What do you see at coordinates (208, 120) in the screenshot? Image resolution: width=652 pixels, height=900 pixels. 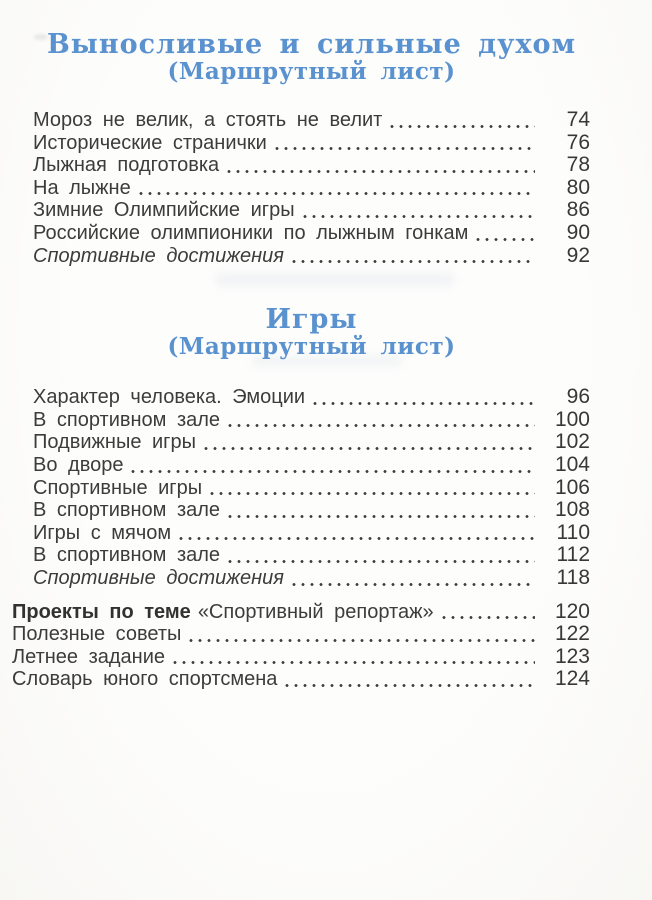 I see `toc-entry-title: Мороз не велик, а стоять не велит` at bounding box center [208, 120].